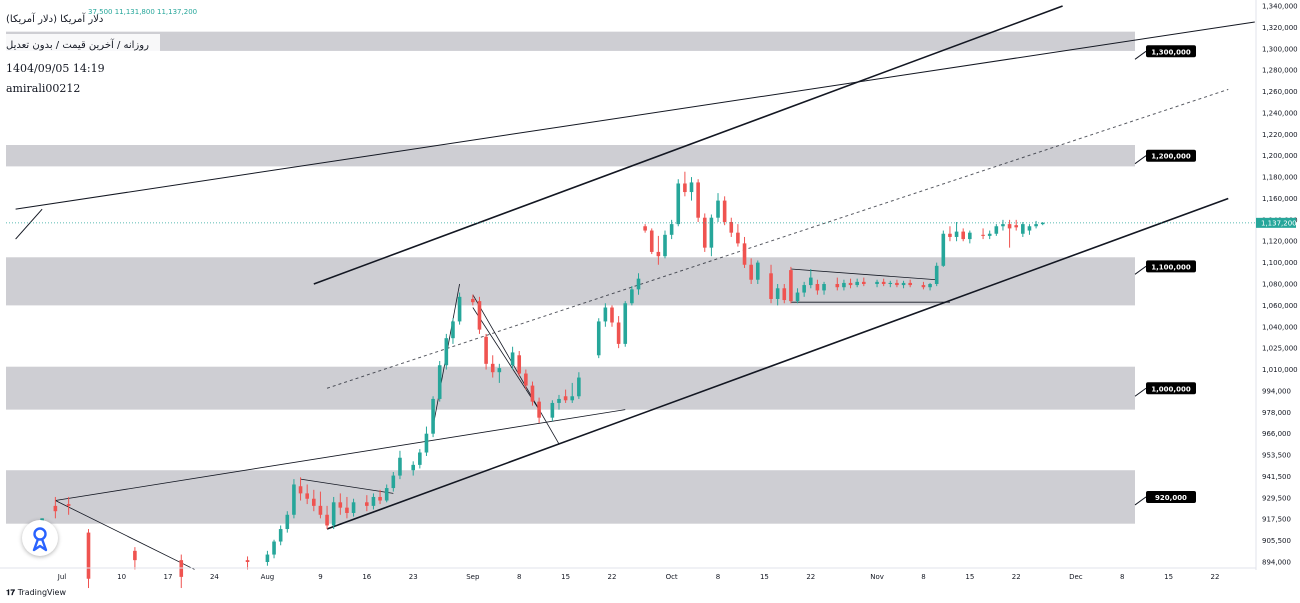 The height and width of the screenshot is (603, 1300). Describe the element at coordinates (1276, 391) in the screenshot. I see `y-tick-label: 994,000` at that location.